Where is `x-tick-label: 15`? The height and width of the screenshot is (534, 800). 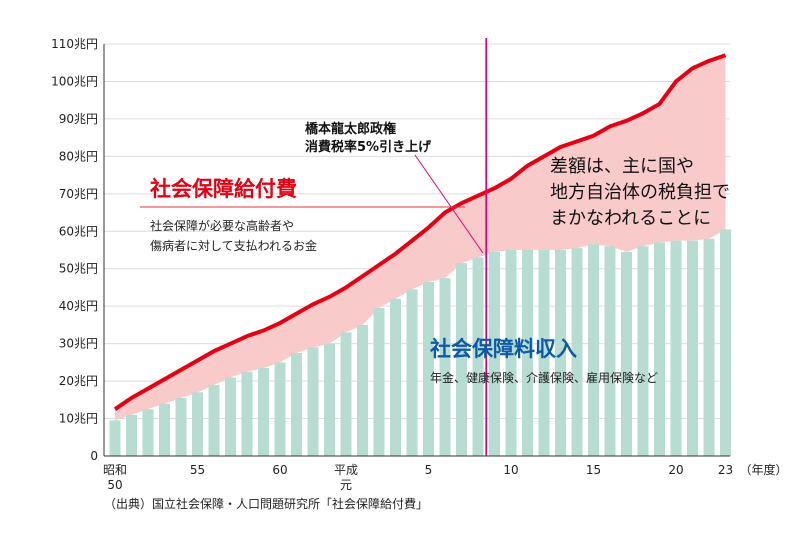 x-tick-label: 15 is located at coordinates (593, 470).